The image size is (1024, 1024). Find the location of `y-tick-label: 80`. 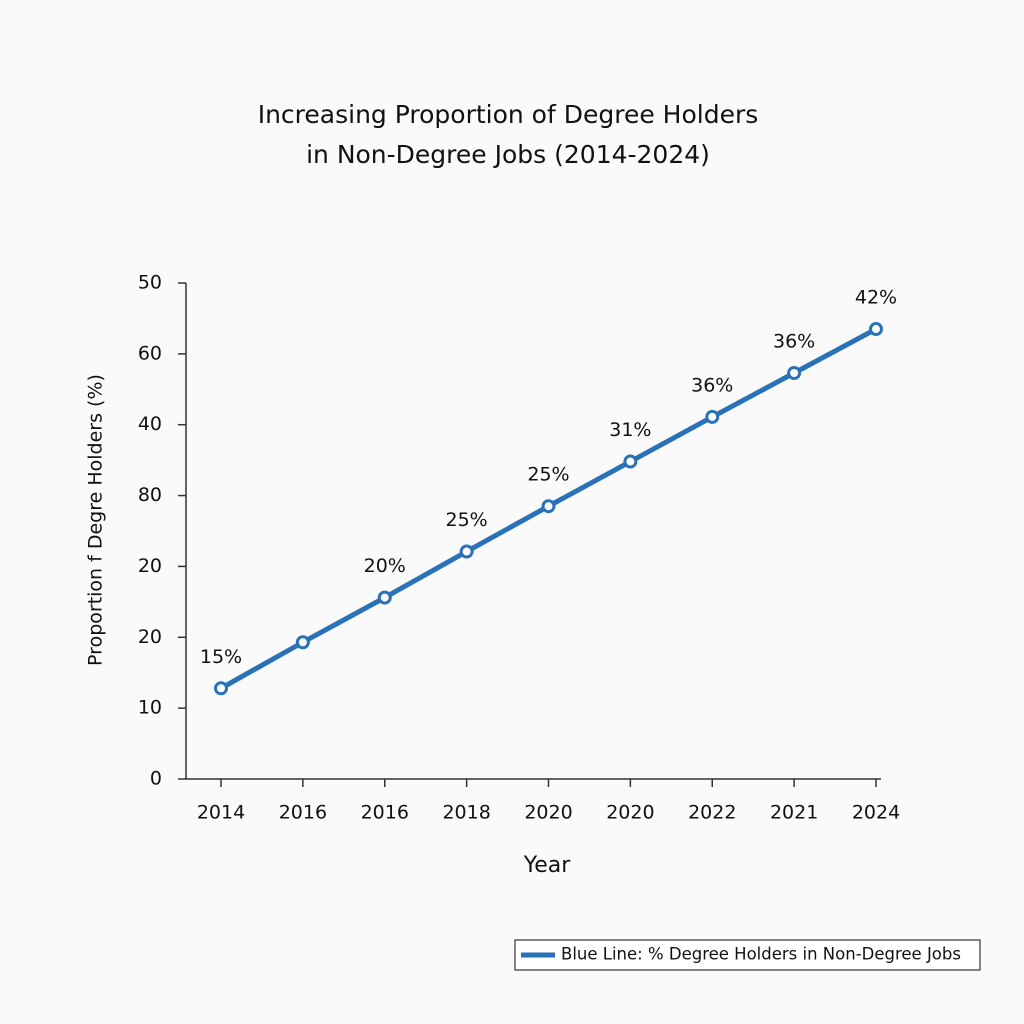

y-tick-label: 80 is located at coordinates (150, 495).